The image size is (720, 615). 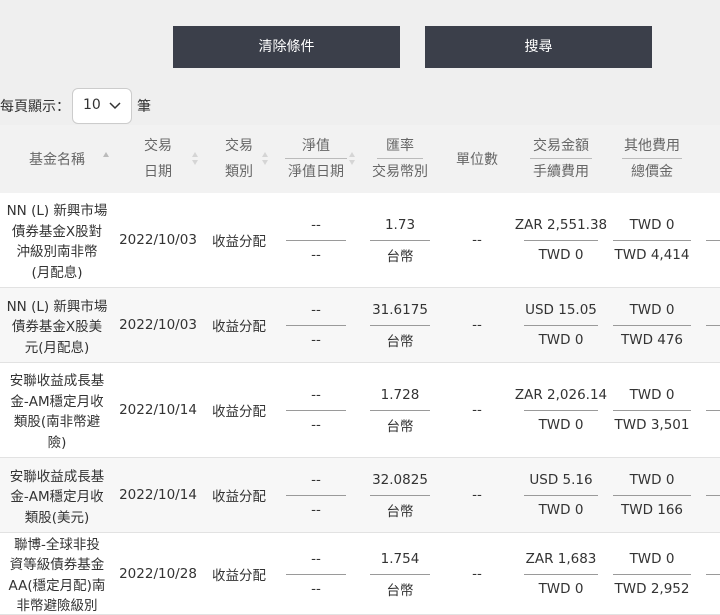 What do you see at coordinates (57, 422) in the screenshot?
I see `fund-name: 類股(南非幣避` at bounding box center [57, 422].